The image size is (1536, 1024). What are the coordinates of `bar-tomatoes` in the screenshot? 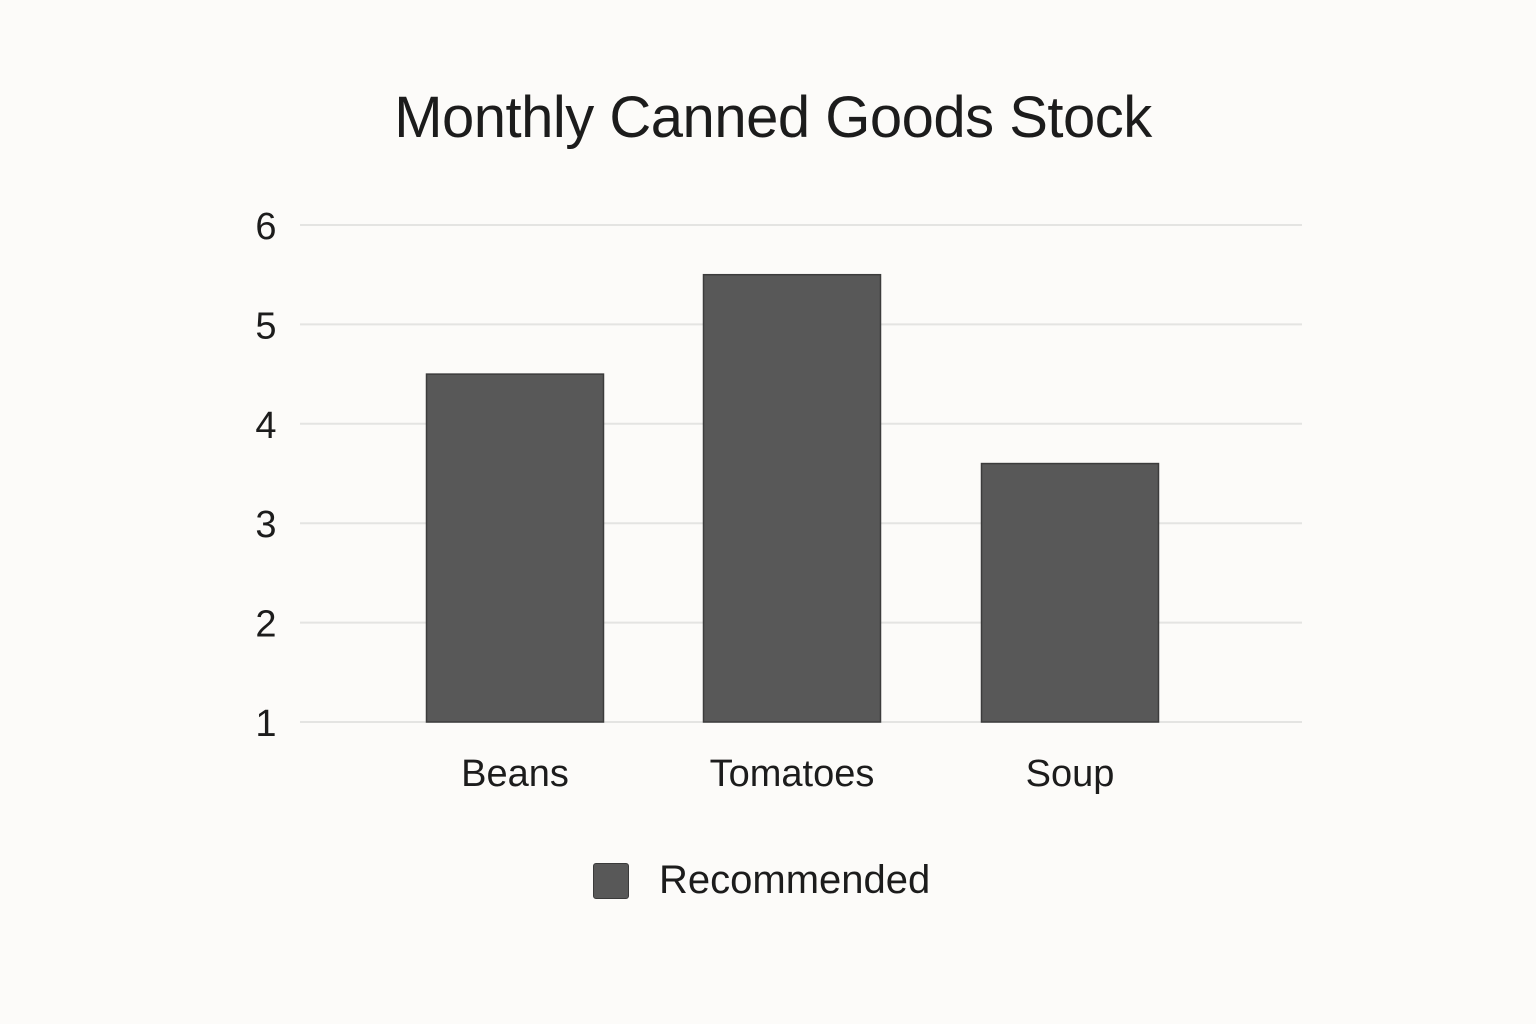 It's located at (792, 498).